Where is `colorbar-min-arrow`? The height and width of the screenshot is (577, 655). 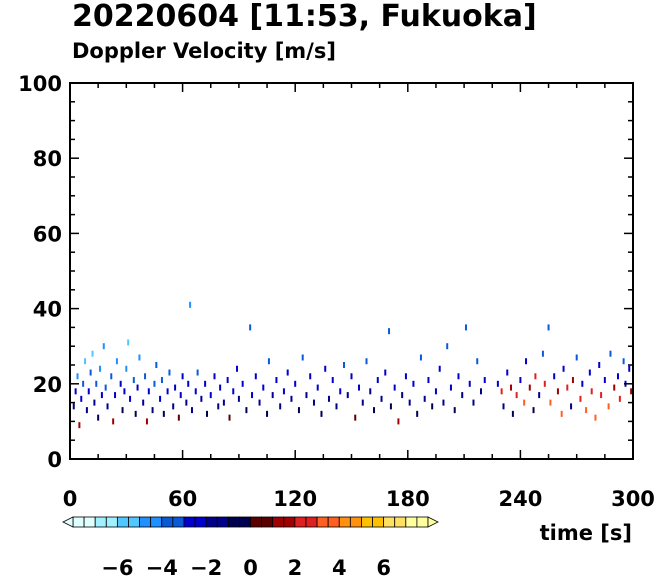
colorbar-min-arrow is located at coordinates (68, 522).